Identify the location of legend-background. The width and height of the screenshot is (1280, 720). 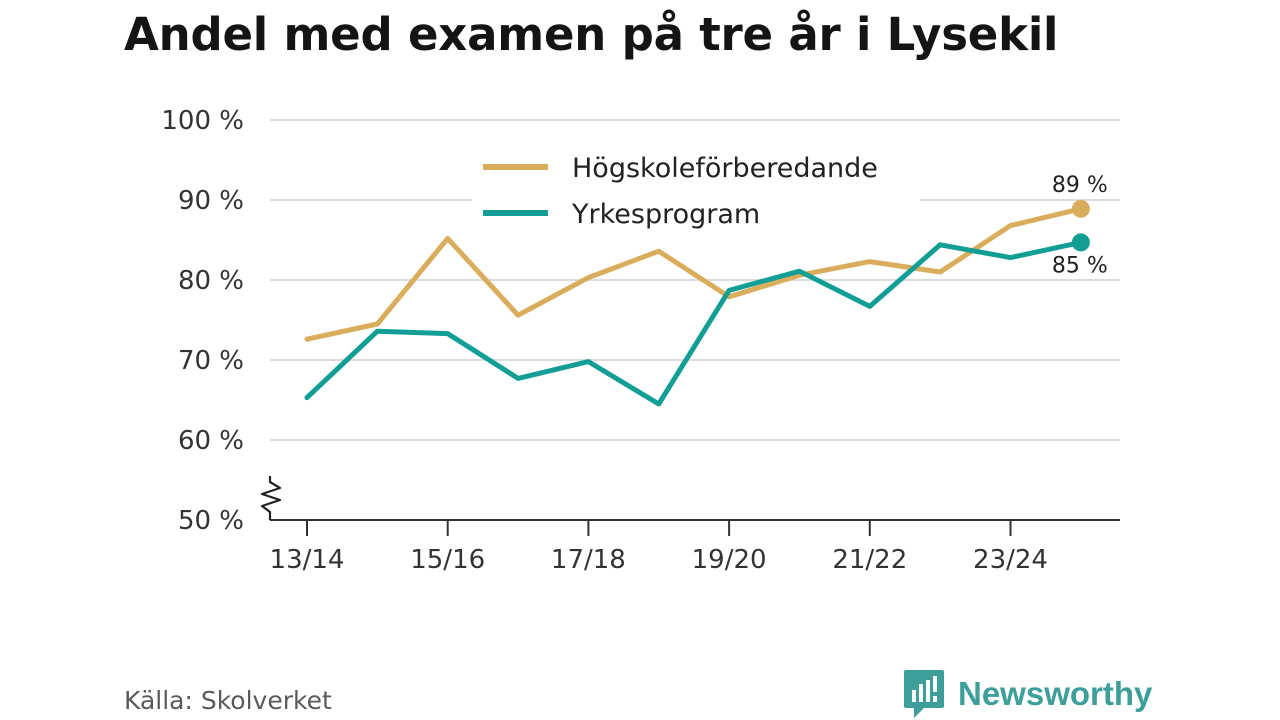
(696, 192).